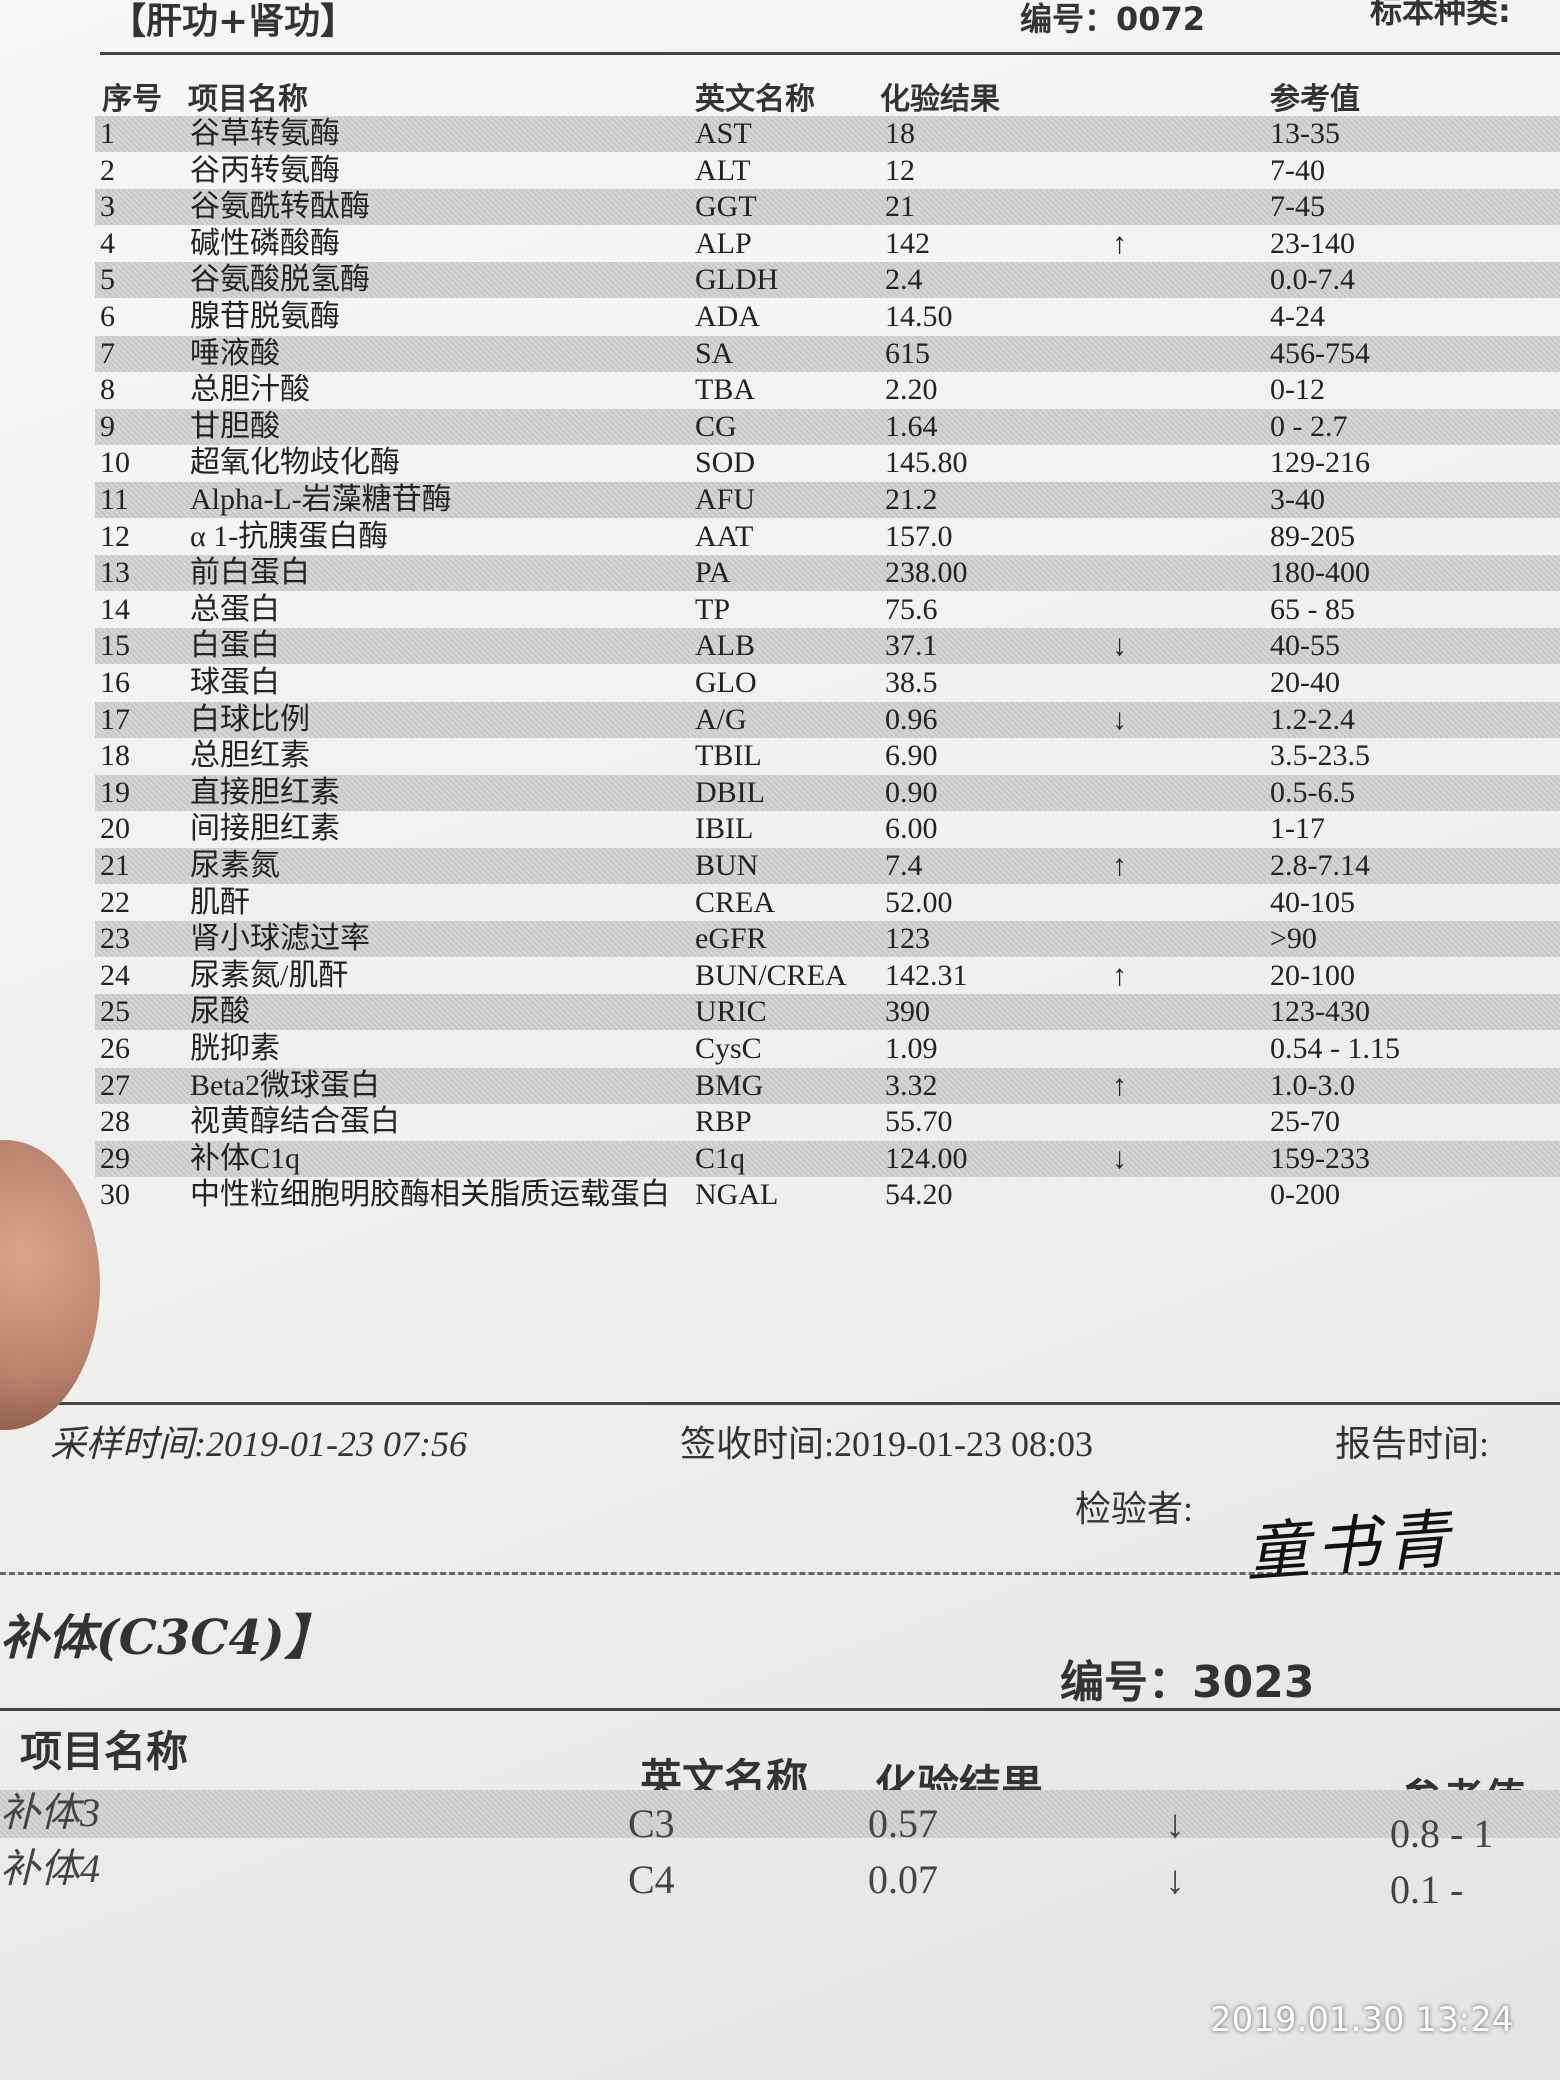  What do you see at coordinates (911, 829) in the screenshot?
I see `result: 6.00` at bounding box center [911, 829].